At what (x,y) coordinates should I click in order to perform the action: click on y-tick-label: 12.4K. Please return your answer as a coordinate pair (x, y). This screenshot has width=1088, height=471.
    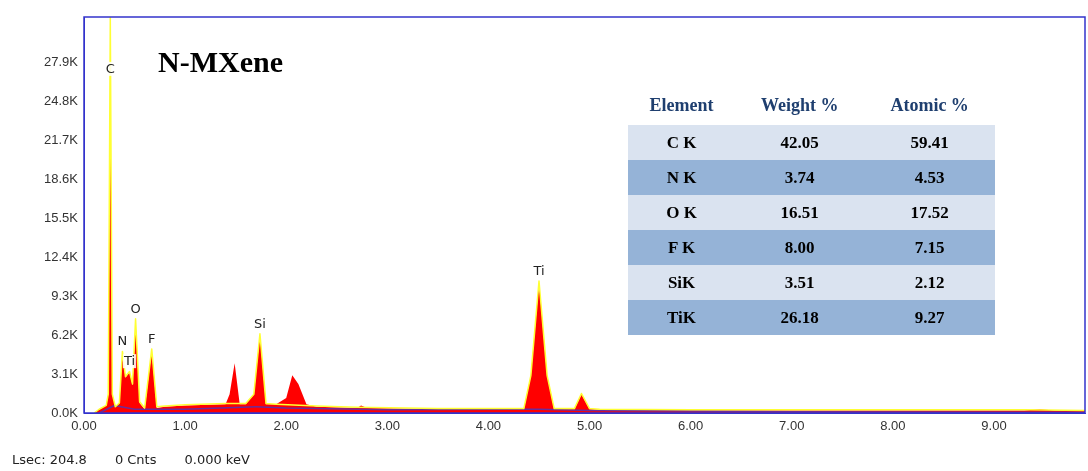
    Looking at the image, I should click on (61, 256).